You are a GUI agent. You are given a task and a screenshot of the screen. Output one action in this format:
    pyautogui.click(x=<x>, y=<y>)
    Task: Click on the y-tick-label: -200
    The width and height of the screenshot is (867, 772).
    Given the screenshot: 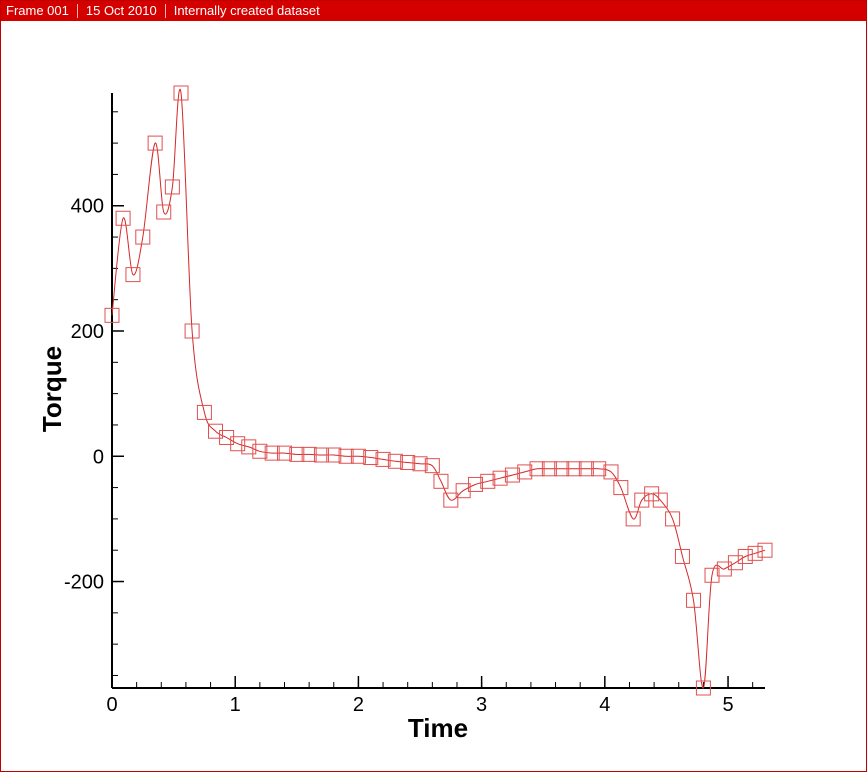 What is the action you would take?
    pyautogui.click(x=84, y=583)
    